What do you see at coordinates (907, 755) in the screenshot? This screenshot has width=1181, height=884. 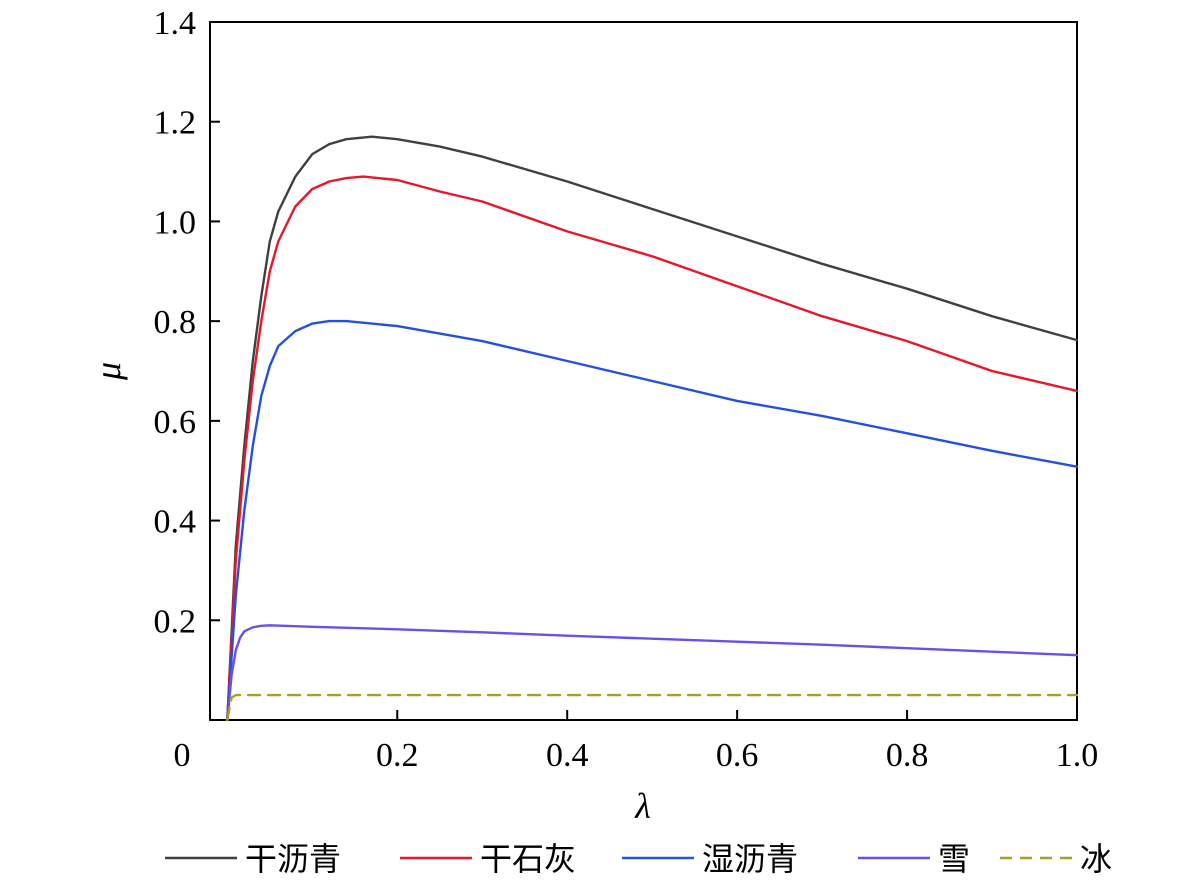 I see `x-tick-label: 0.8` at bounding box center [907, 755].